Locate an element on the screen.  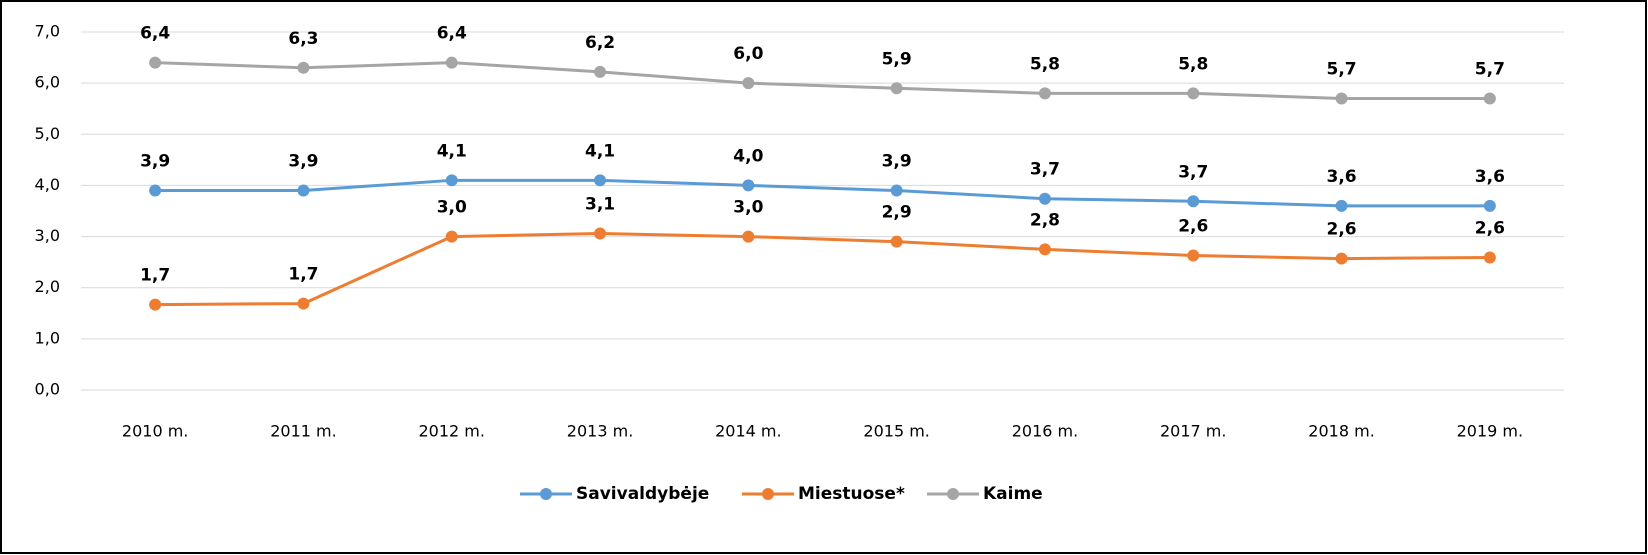
legend-label: Kaime is located at coordinates (1013, 494).